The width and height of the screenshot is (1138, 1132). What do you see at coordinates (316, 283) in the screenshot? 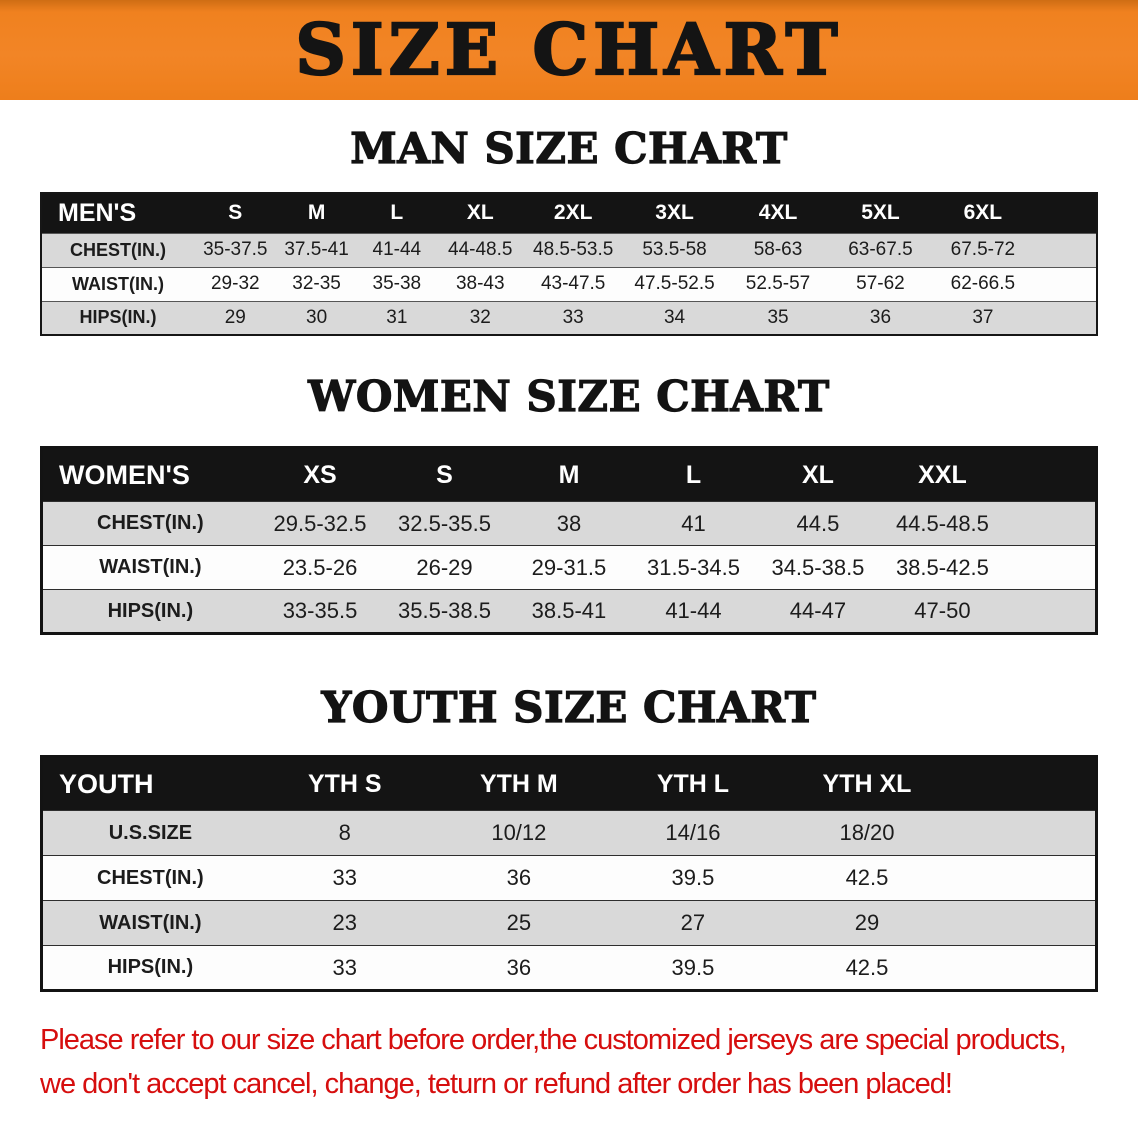
I see `size-value-cell: 32-35` at bounding box center [316, 283].